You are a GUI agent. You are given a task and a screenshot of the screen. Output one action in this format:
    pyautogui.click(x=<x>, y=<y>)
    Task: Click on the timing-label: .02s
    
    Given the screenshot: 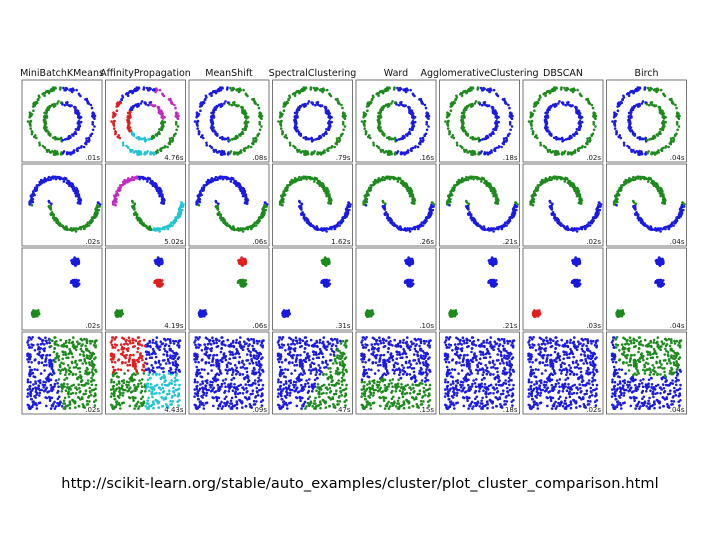 What is the action you would take?
    pyautogui.click(x=92, y=242)
    